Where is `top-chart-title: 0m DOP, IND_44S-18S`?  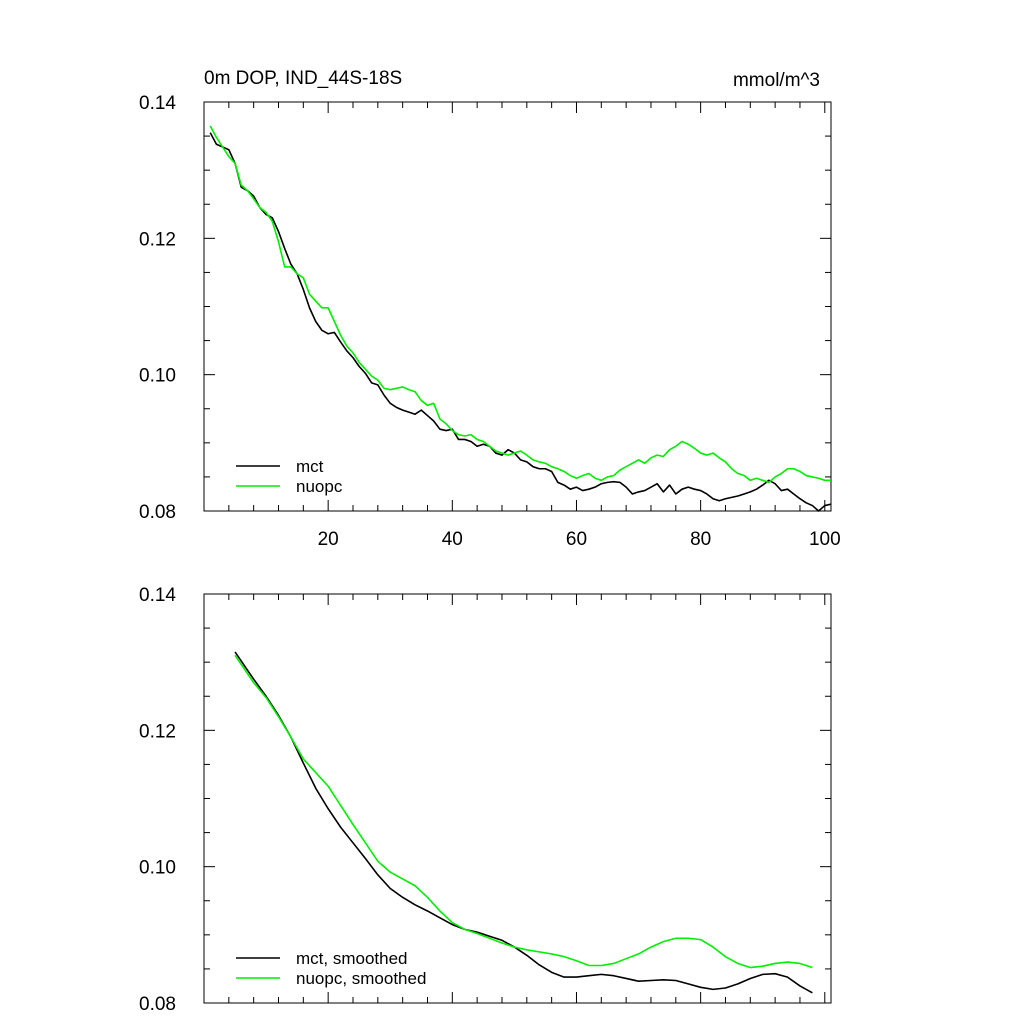 top-chart-title: 0m DOP, IND_44S-18S is located at coordinates (303, 78).